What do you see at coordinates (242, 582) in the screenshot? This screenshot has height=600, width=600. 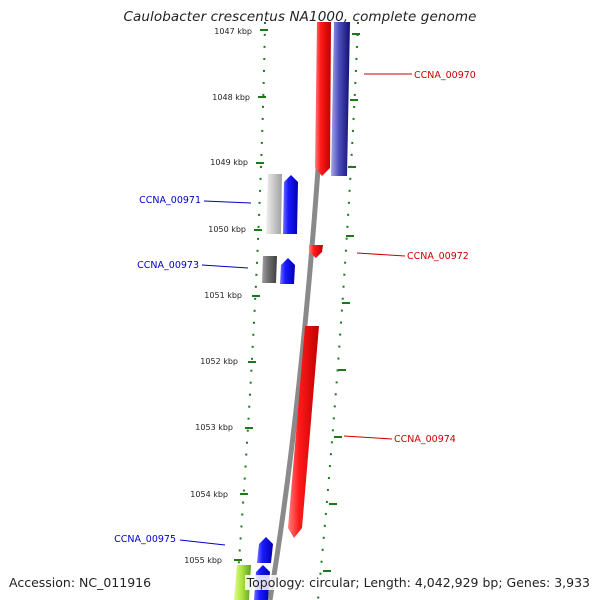 I see `gene-arrow-tail` at bounding box center [242, 582].